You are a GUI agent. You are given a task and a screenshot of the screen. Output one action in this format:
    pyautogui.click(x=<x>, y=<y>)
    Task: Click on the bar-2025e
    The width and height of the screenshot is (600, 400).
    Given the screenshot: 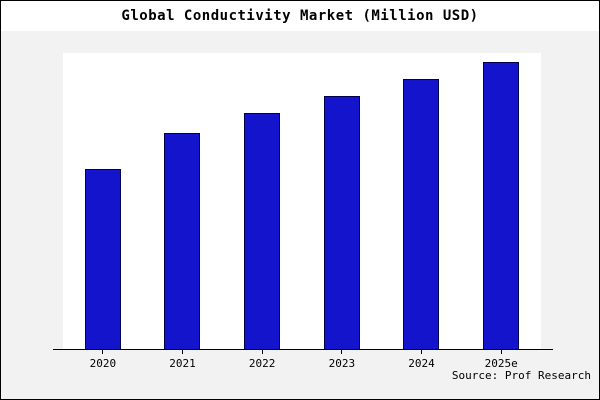 What is the action you would take?
    pyautogui.click(x=501, y=205)
    